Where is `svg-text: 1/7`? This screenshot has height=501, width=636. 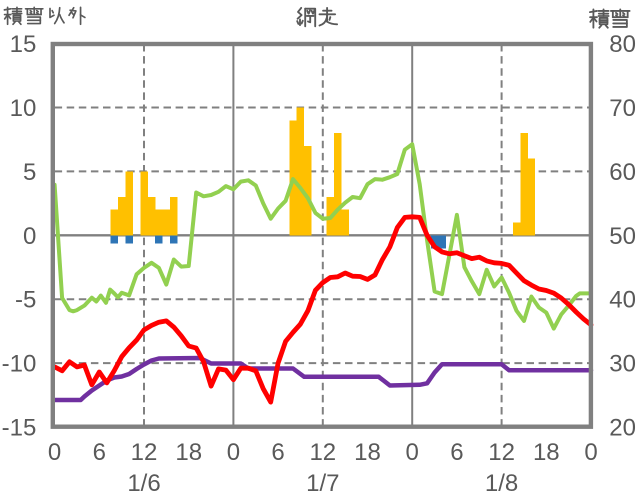 svg-text: 1/7 is located at coordinates (322, 483).